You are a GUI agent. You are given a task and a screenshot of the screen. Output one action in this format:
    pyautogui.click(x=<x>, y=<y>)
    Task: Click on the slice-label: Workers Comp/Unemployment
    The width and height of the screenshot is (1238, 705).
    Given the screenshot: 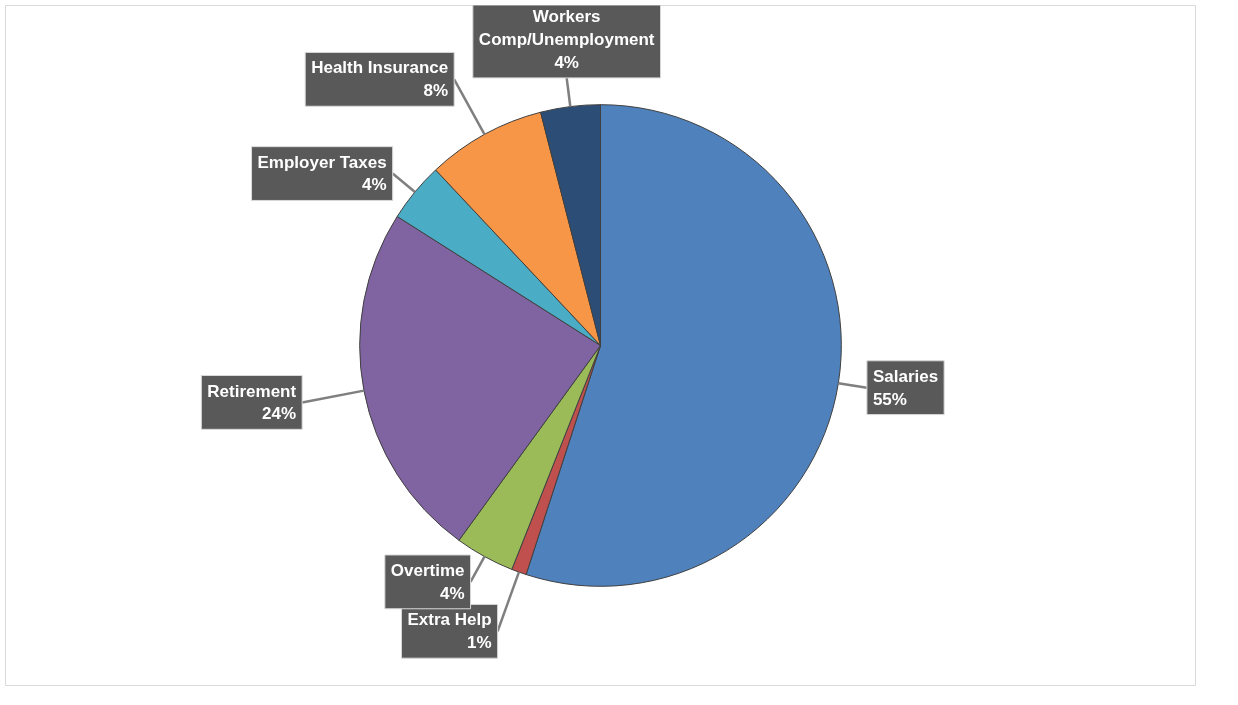 What is the action you would take?
    pyautogui.click(x=566, y=28)
    